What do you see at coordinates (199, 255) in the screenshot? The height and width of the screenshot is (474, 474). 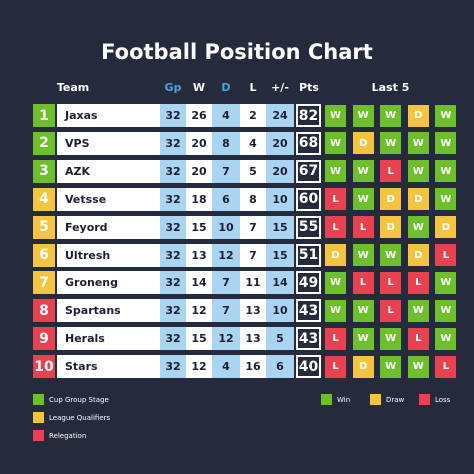 I see `stat-w: 13` at bounding box center [199, 255].